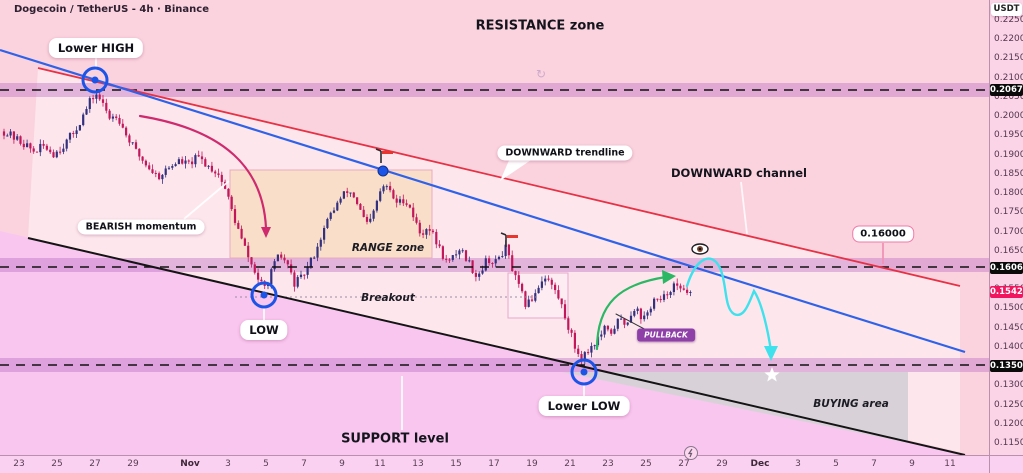  I want to click on lower-low-marker-dot, so click(584, 372).